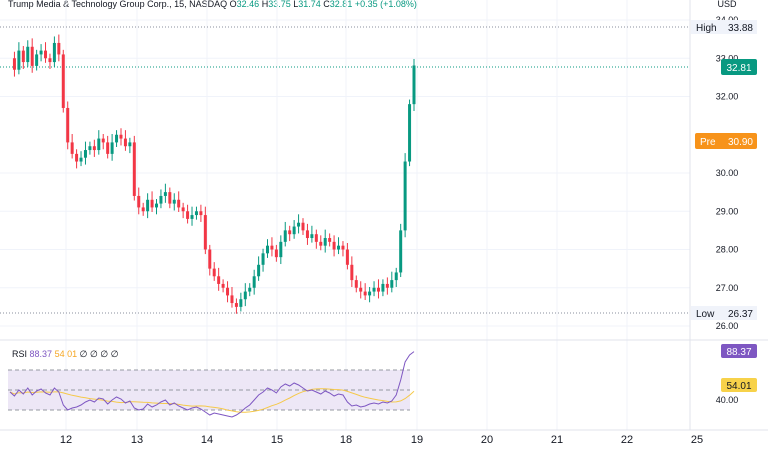  Describe the element at coordinates (740, 142) in the screenshot. I see `pre-tag-value: 30.90` at that location.